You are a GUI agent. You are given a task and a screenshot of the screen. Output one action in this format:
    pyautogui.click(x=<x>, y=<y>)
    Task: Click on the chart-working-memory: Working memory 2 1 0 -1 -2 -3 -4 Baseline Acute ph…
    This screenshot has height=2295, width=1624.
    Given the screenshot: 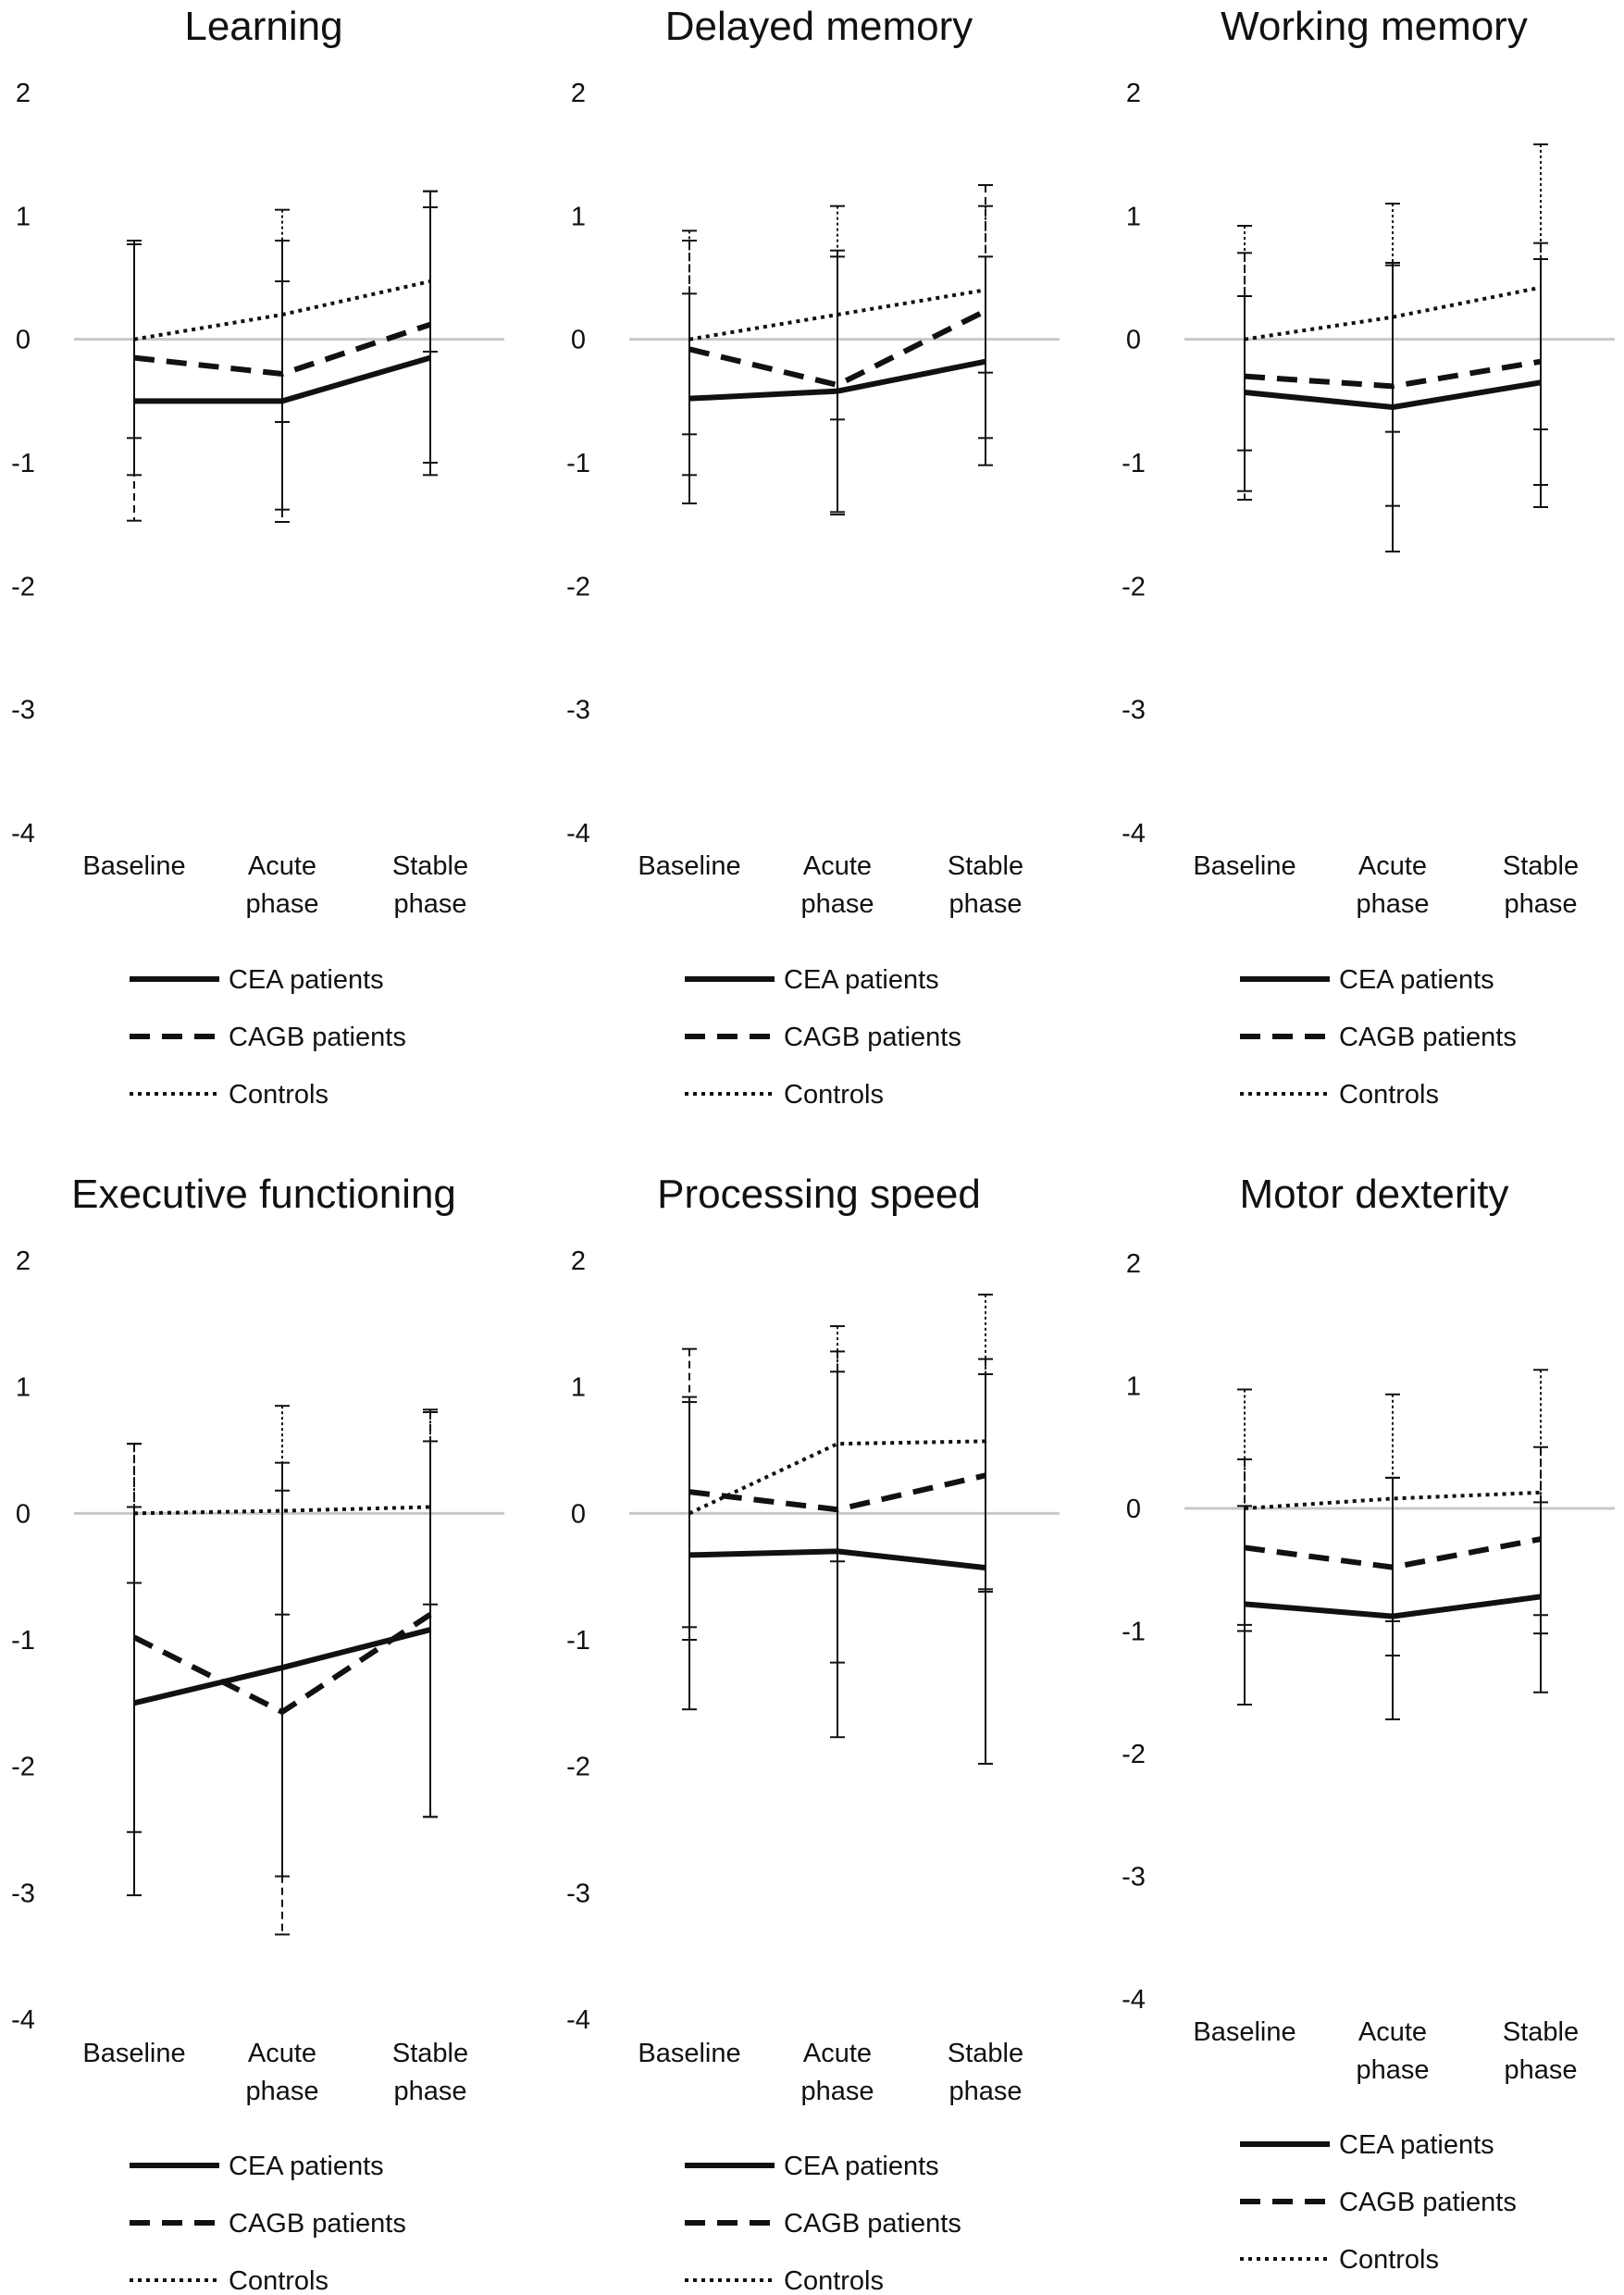 What is the action you would take?
    pyautogui.click(x=1368, y=557)
    